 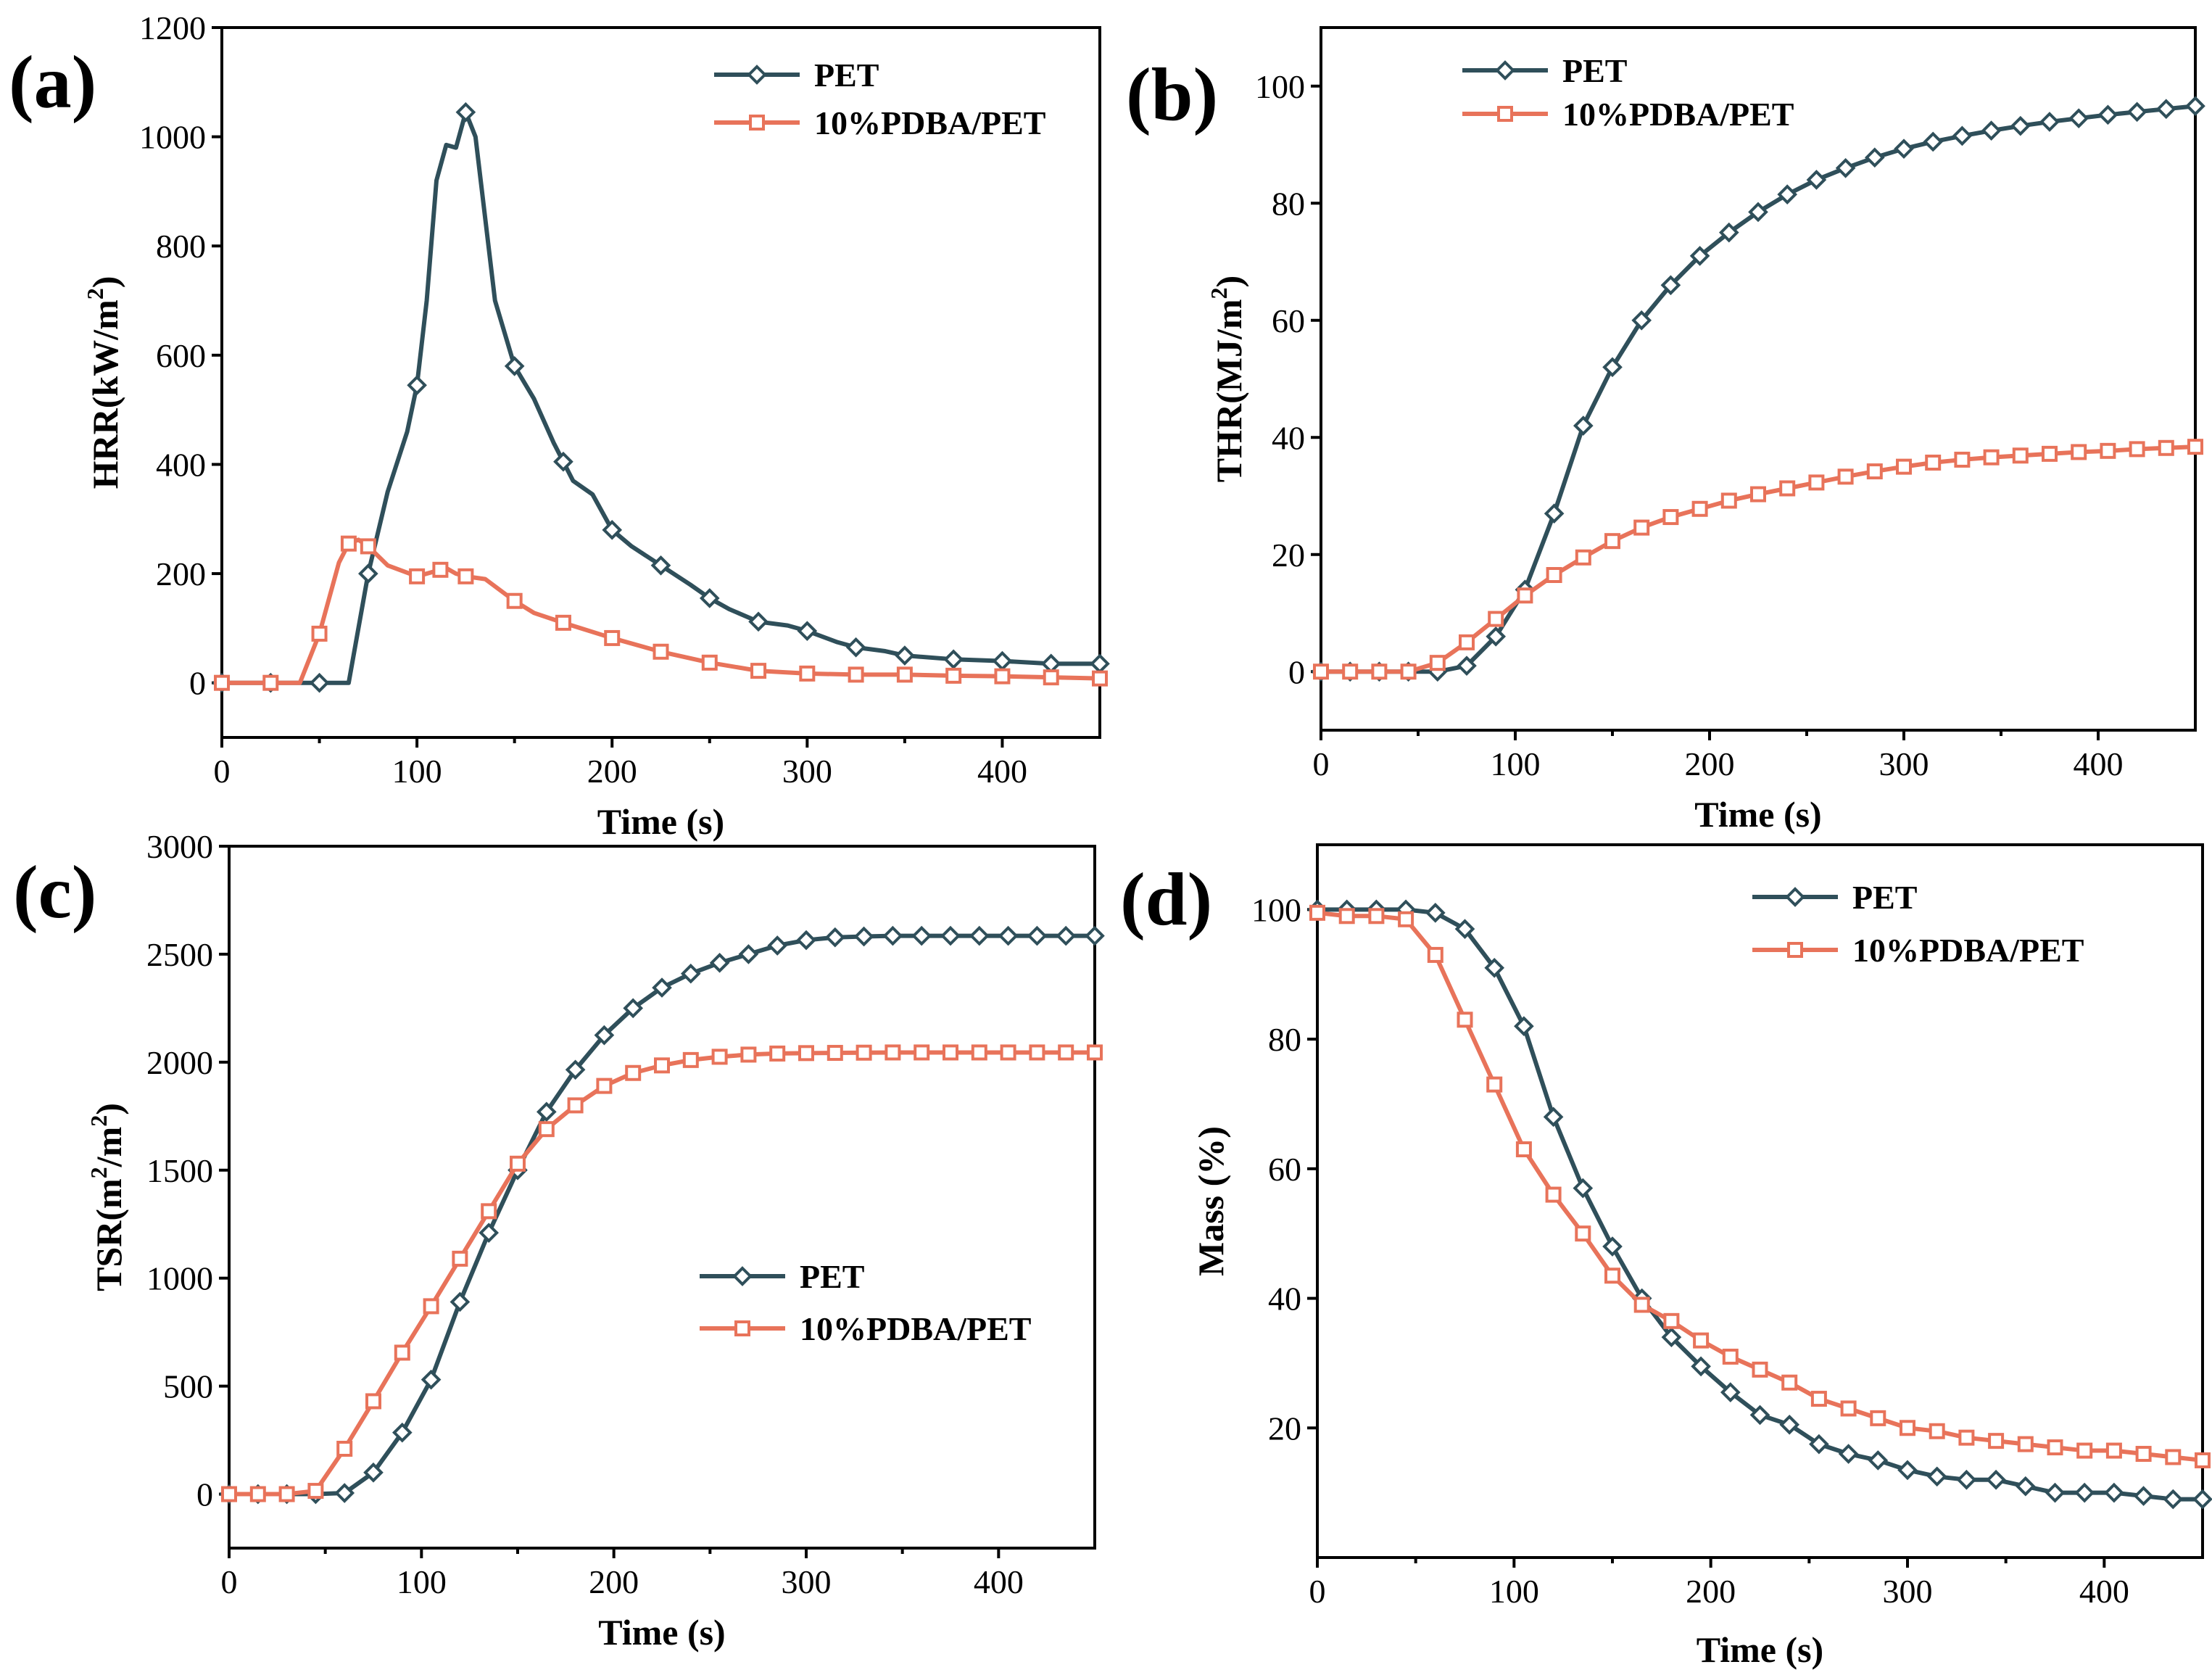 I want to click on y-tick-label: 400, so click(x=181, y=465).